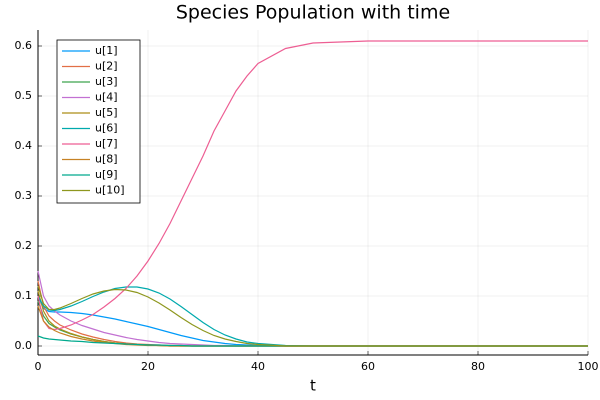 The width and height of the screenshot is (600, 400). Describe the element at coordinates (106, 81) in the screenshot. I see `legend-label: u[3]` at that location.